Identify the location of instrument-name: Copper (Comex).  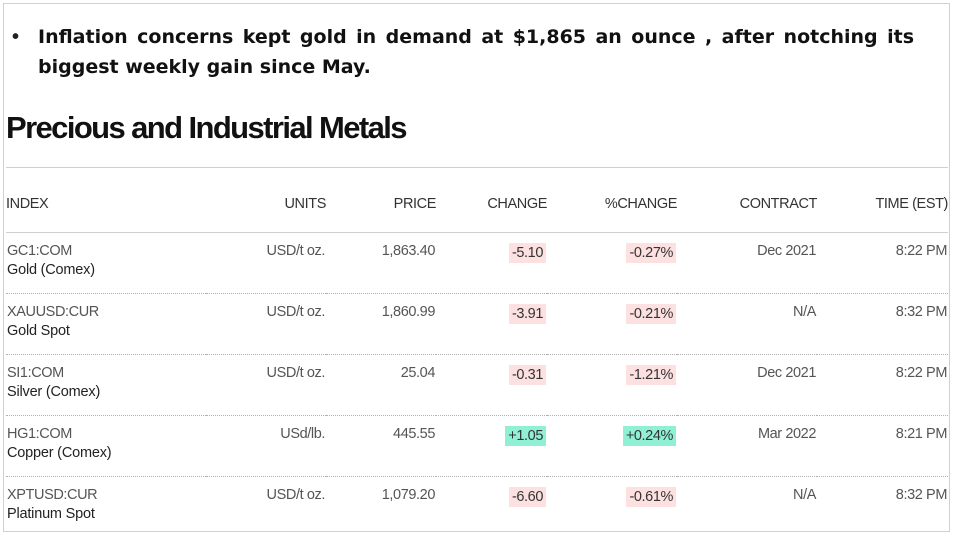
(59, 453).